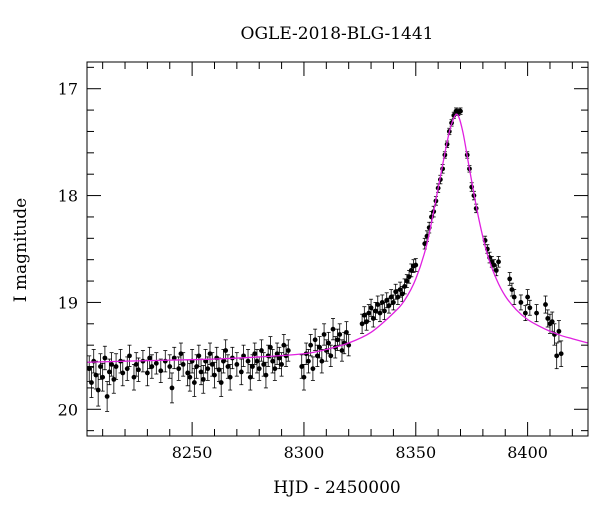 This screenshot has width=600, height=512. What do you see at coordinates (337, 34) in the screenshot?
I see `chart-title: OGLE-2018-BLG-1441` at bounding box center [337, 34].